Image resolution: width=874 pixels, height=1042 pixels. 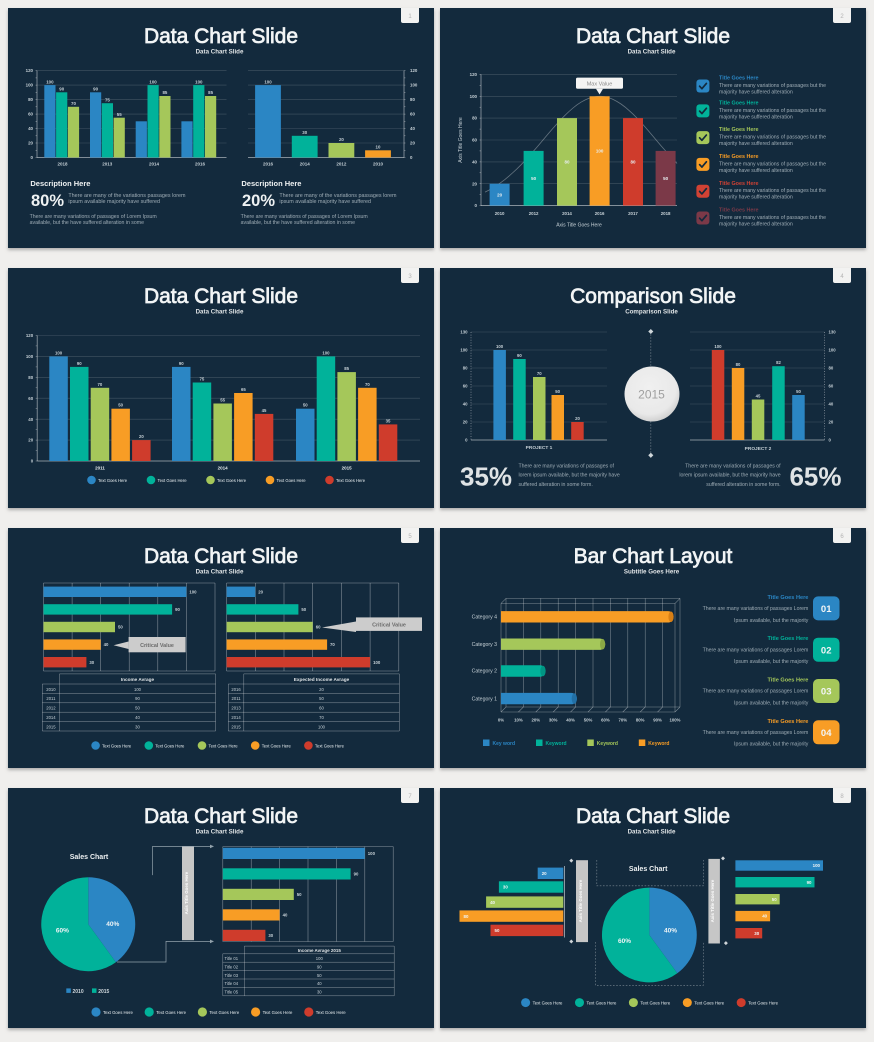 I want to click on svg-text: 70%, so click(x=622, y=720).